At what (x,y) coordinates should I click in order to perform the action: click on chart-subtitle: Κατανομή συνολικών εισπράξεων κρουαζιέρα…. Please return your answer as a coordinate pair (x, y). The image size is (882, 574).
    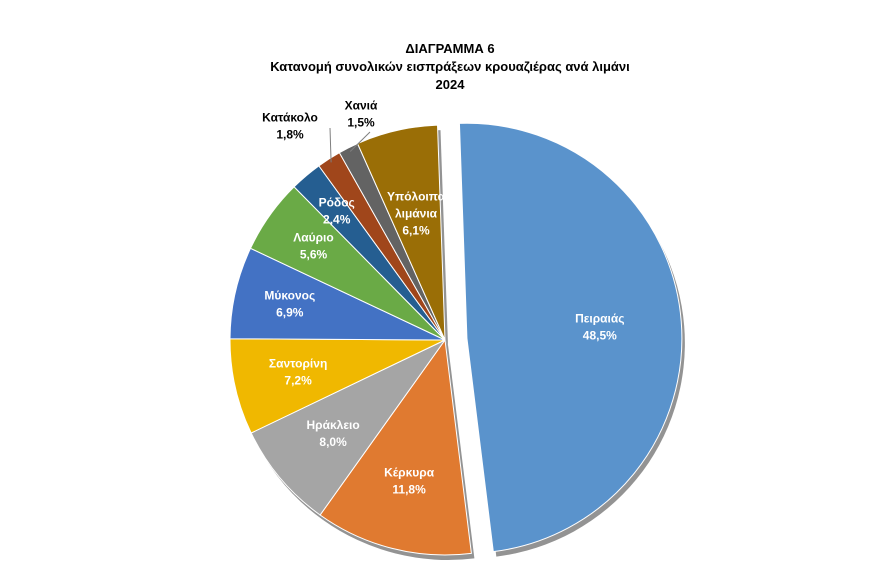
    Looking at the image, I should click on (450, 66).